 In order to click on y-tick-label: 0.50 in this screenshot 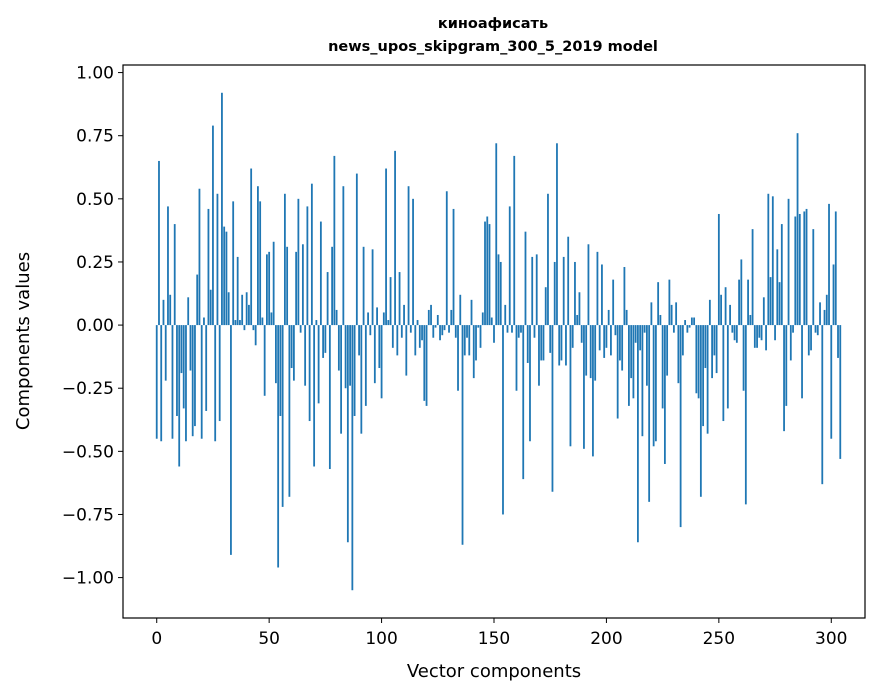, I will do `click(95, 200)`.